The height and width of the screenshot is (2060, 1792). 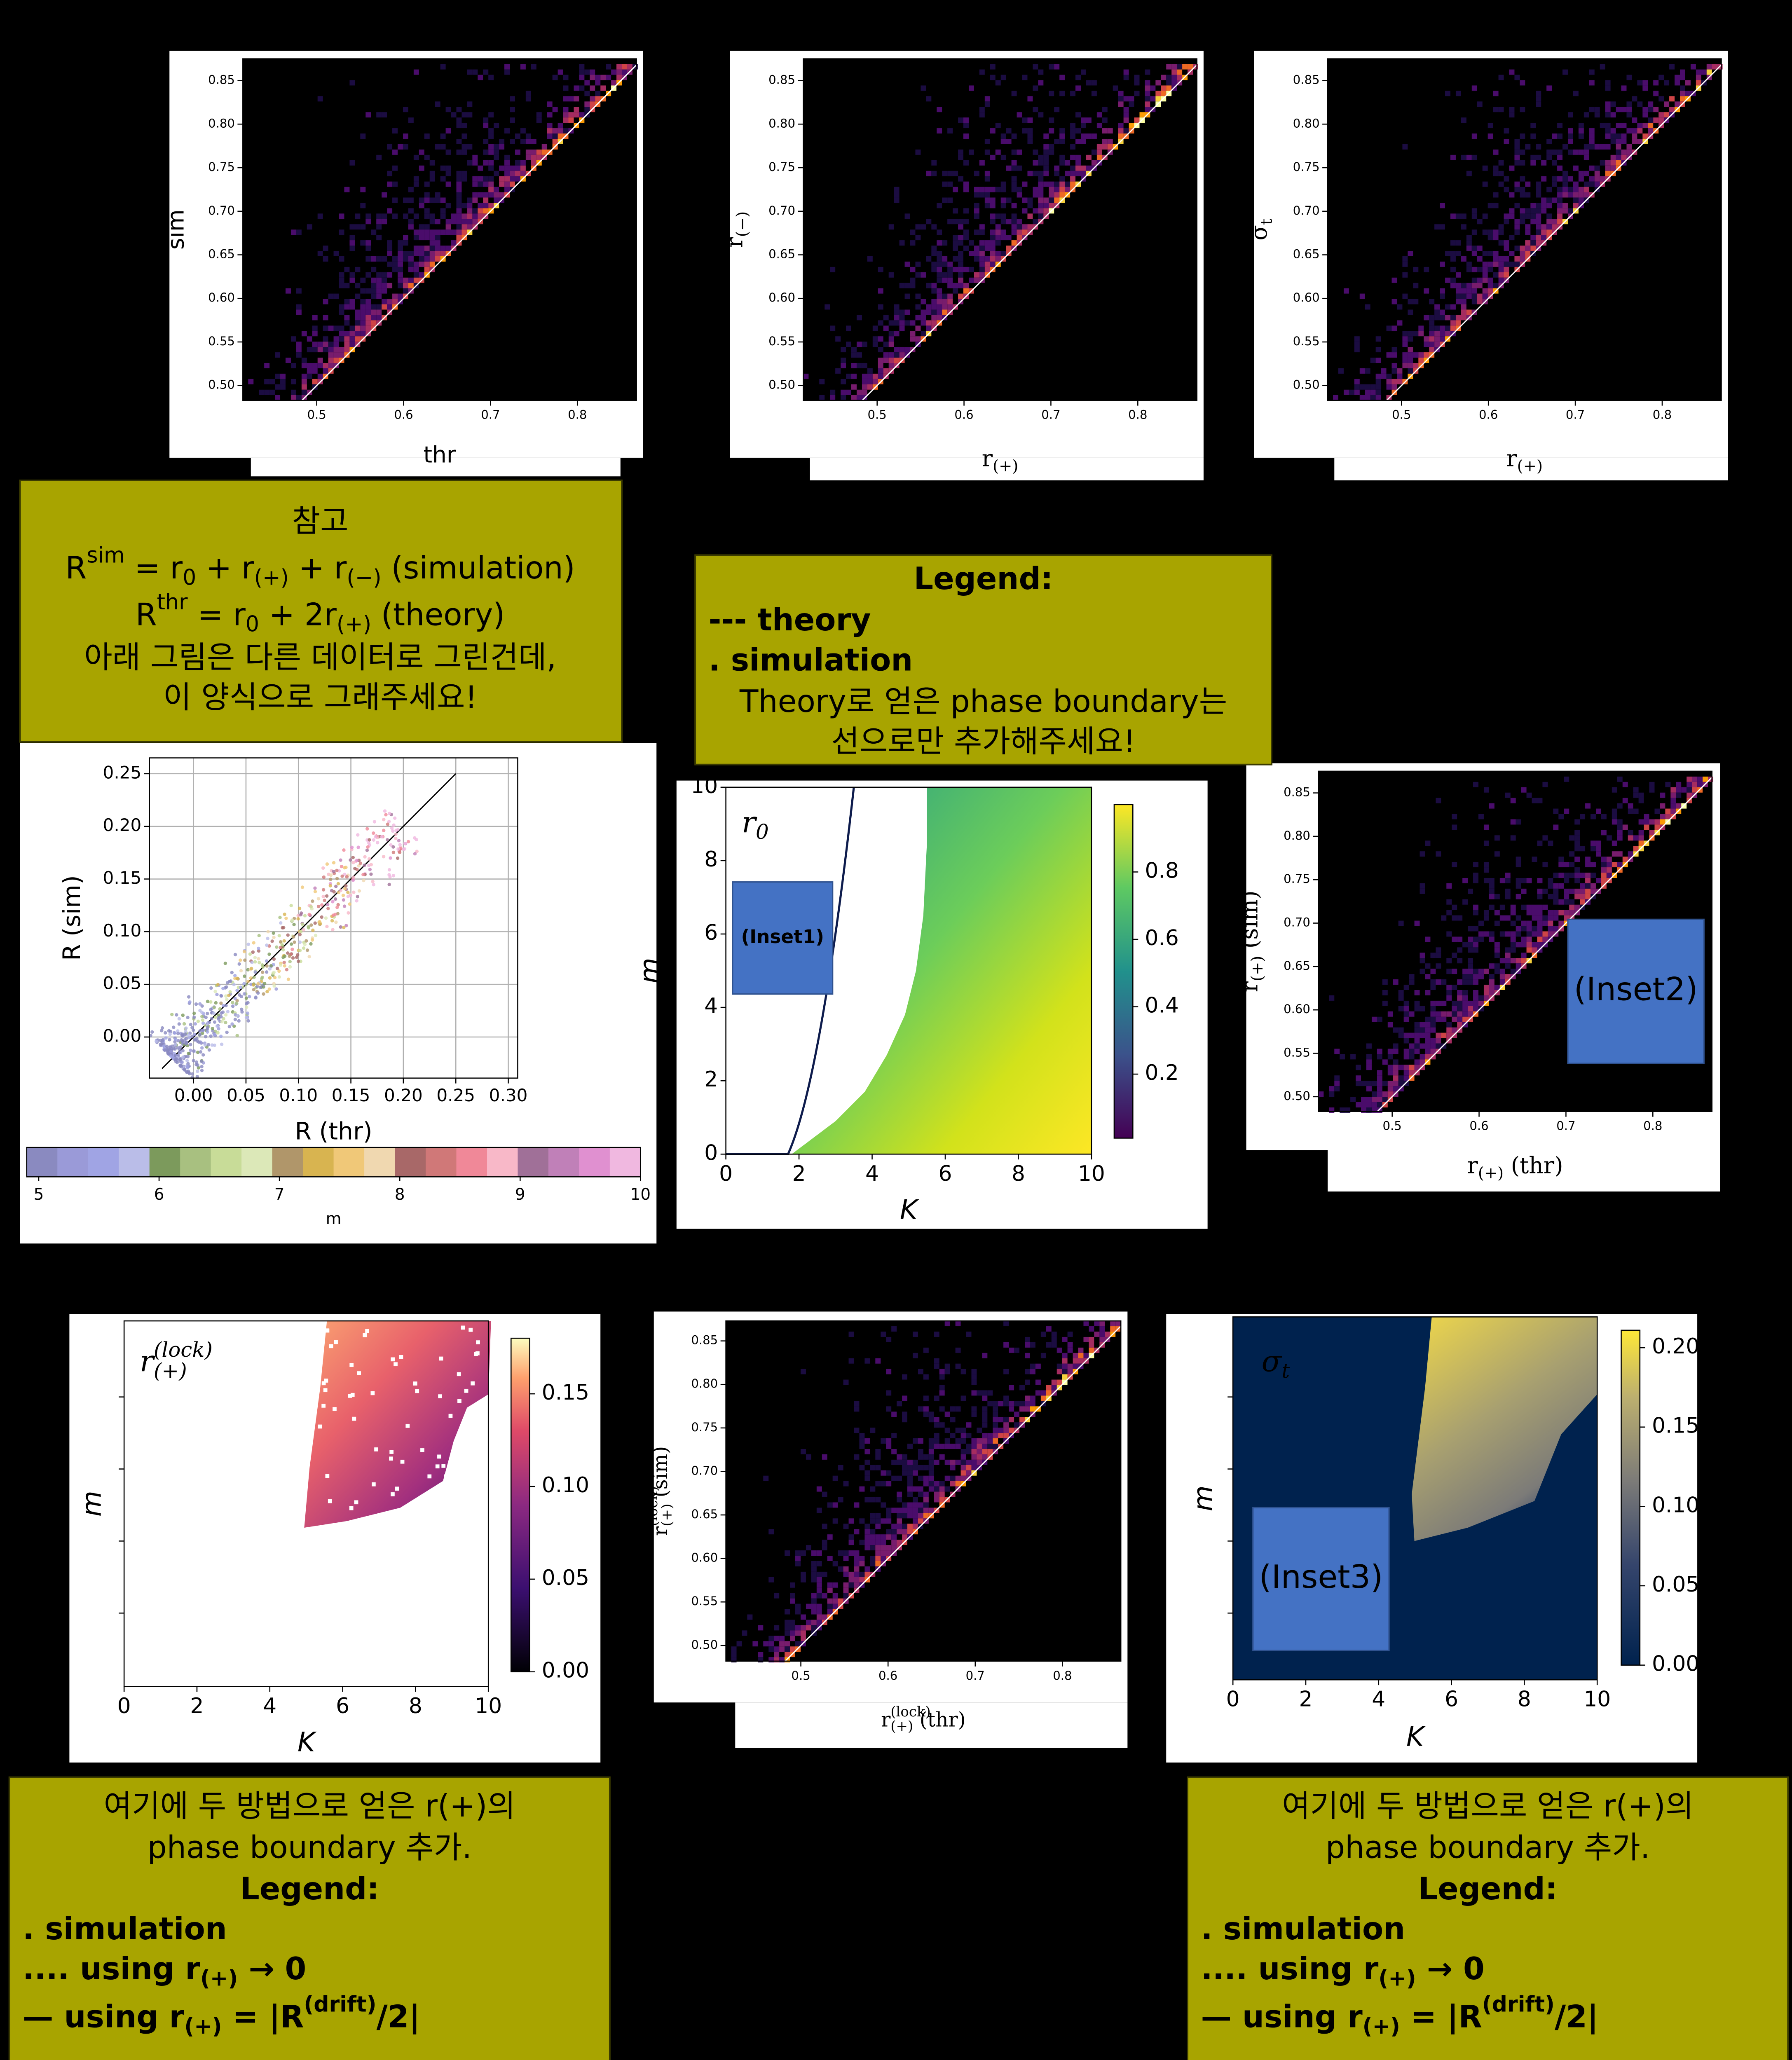 I want to click on y-tick-label: 0.60, so click(x=781, y=297).